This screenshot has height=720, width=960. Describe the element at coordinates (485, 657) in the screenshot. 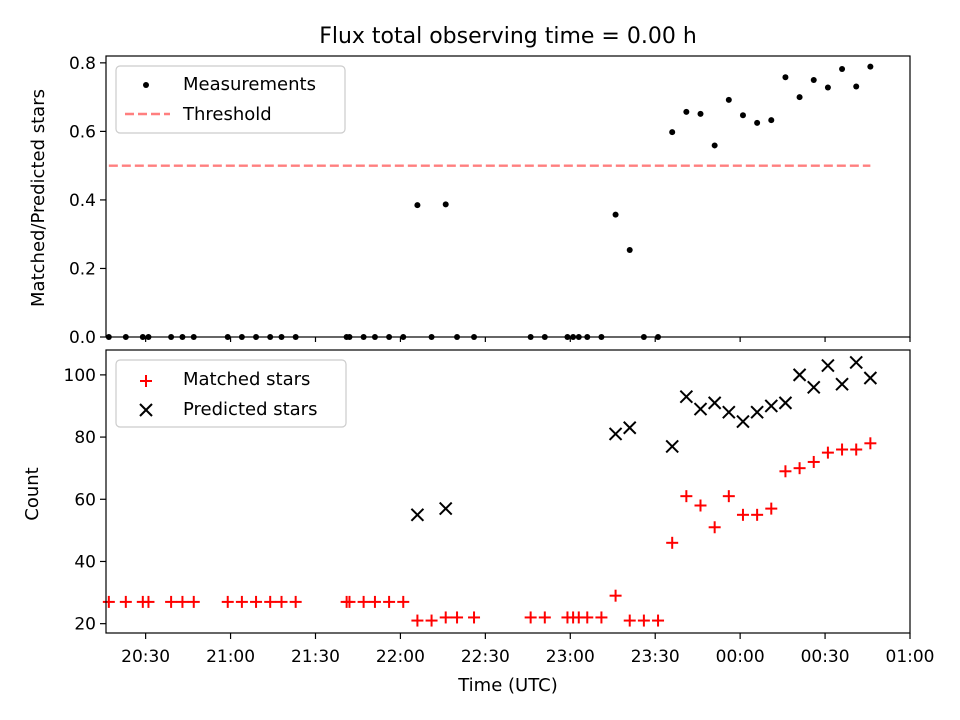

I see `count-x-tick-label: 22:30` at that location.